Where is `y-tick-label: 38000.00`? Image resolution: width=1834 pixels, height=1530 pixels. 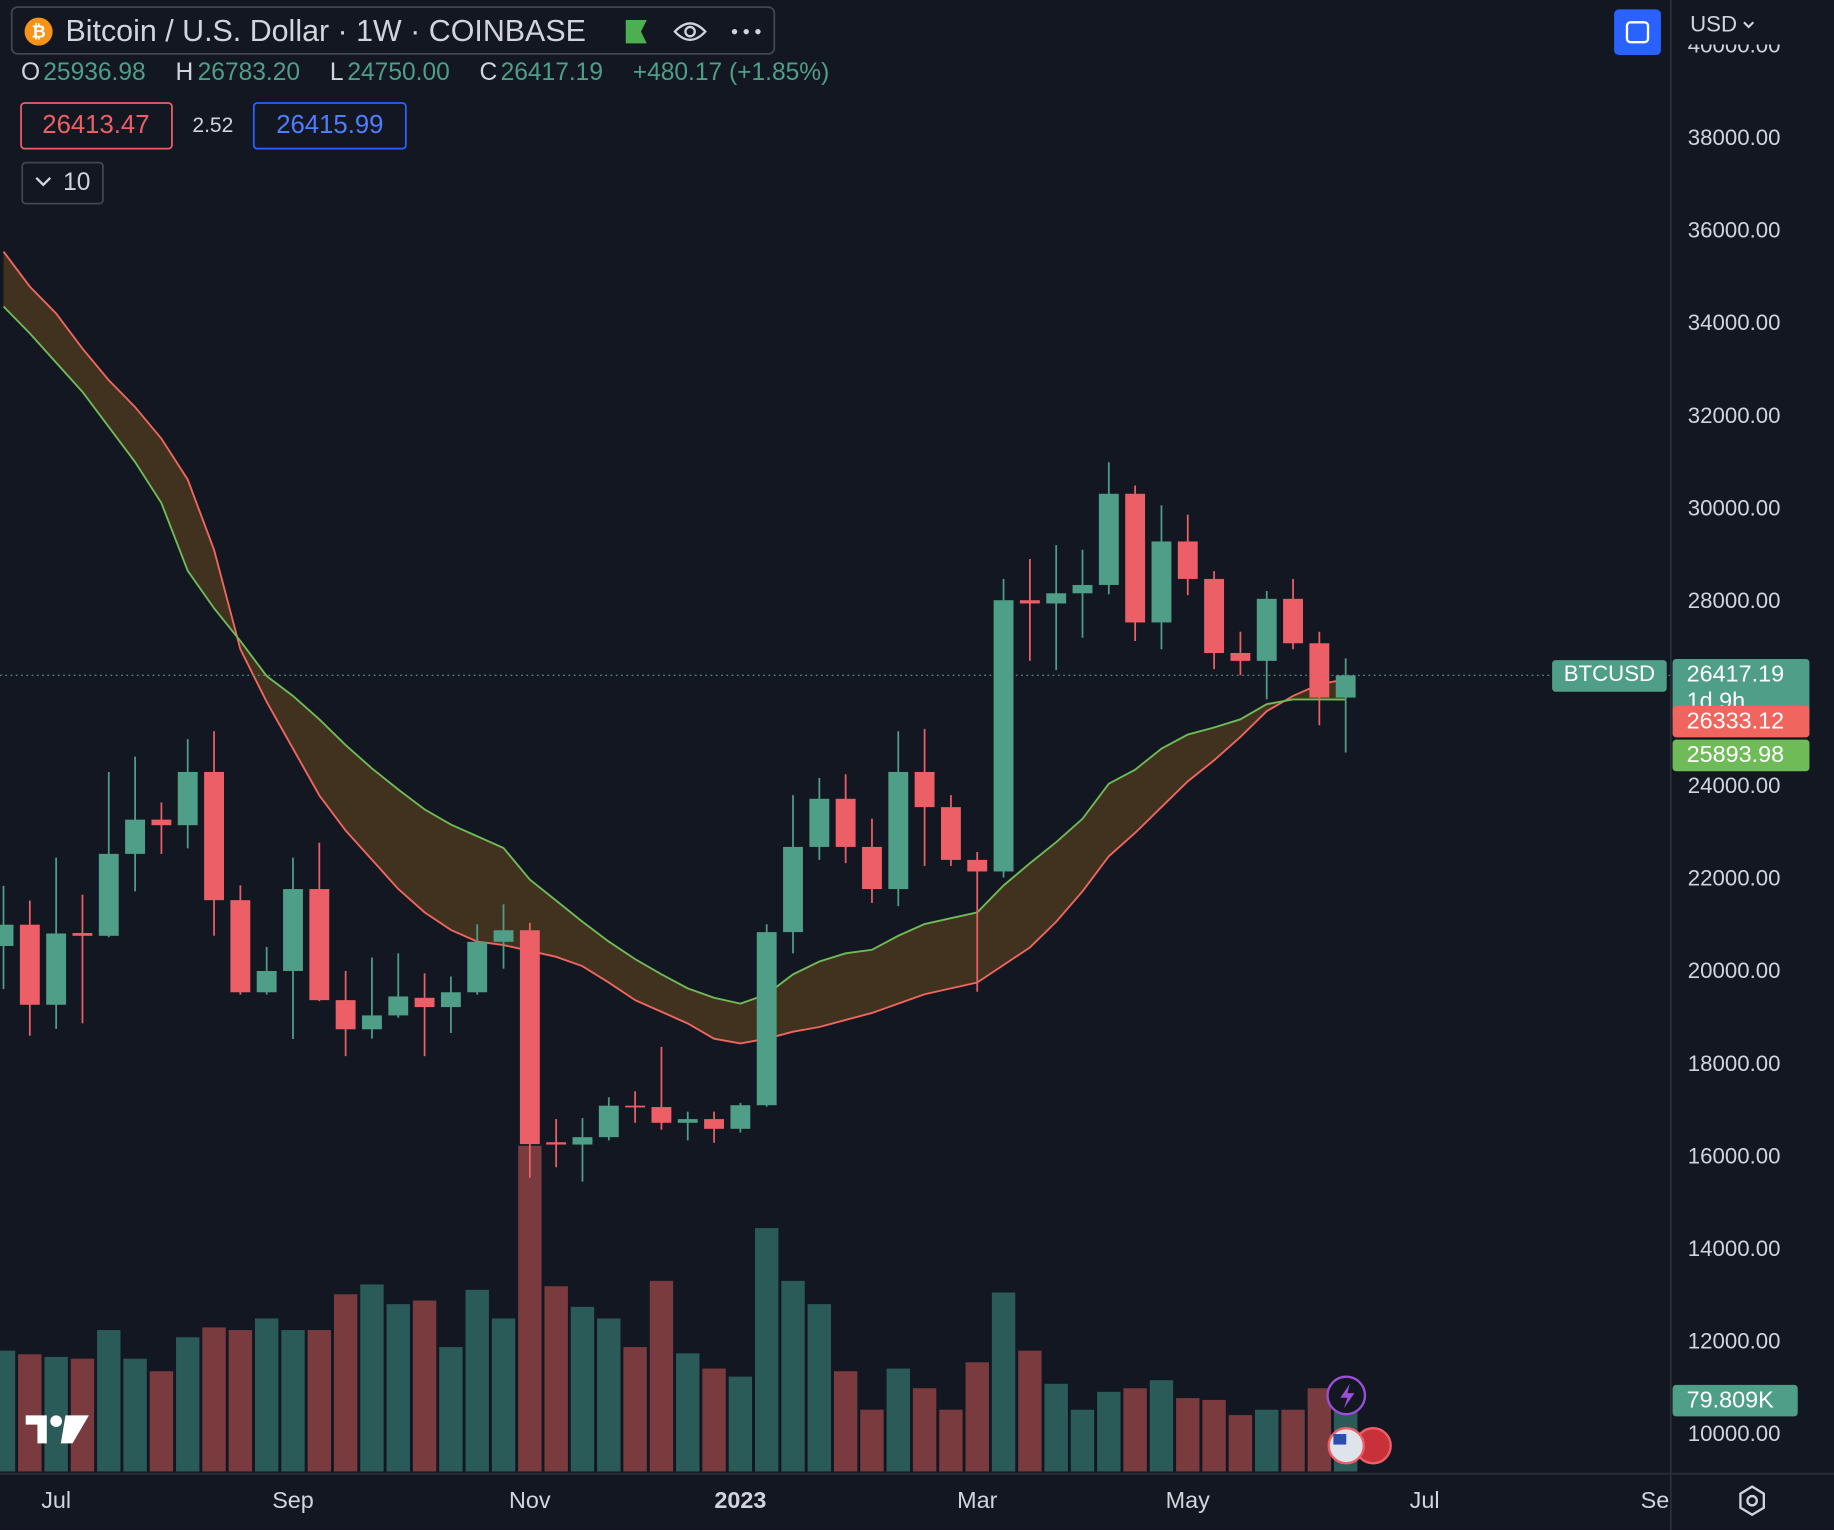 y-tick-label: 38000.00 is located at coordinates (1734, 137).